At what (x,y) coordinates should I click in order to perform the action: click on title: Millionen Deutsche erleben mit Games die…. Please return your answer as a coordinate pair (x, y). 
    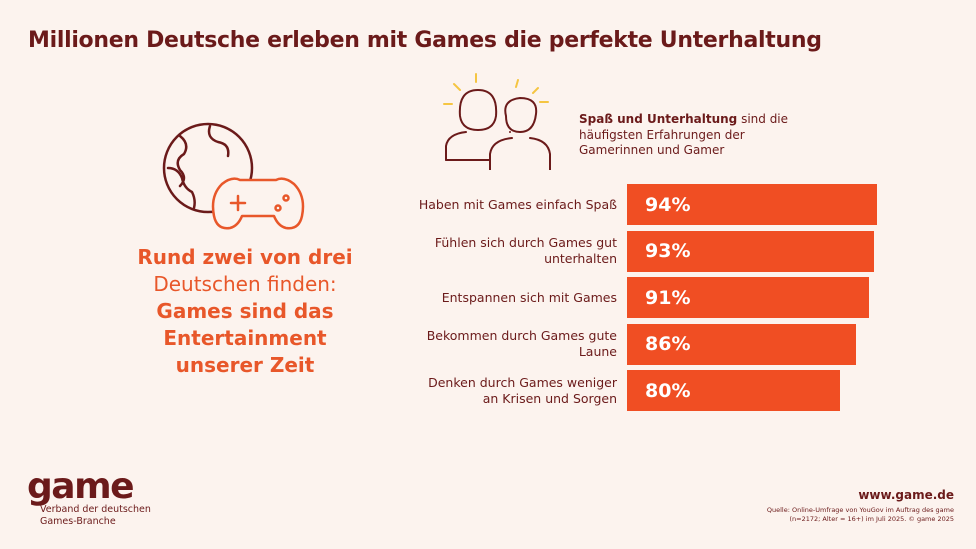
    Looking at the image, I should click on (425, 40).